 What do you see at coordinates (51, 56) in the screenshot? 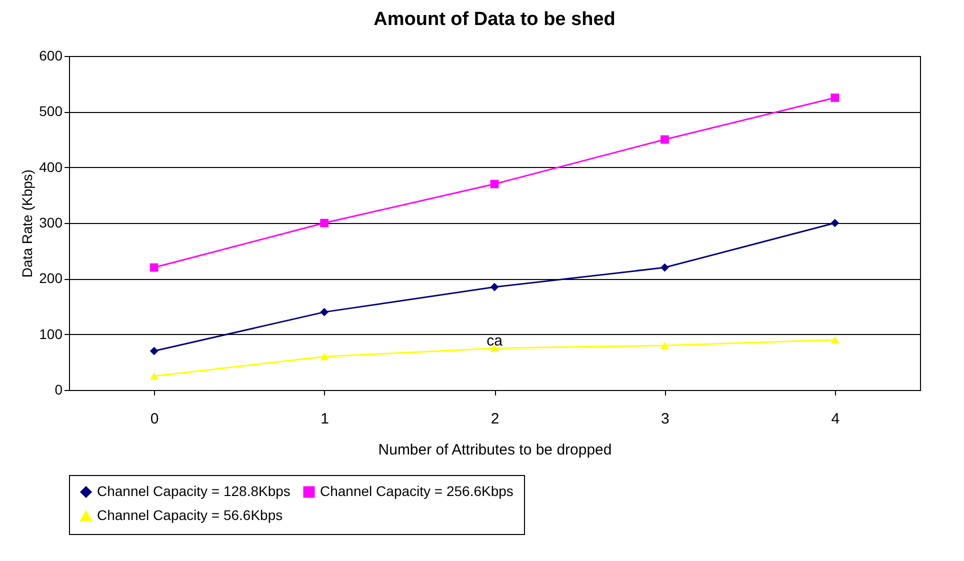
I see `y-tick-label: 600` at bounding box center [51, 56].